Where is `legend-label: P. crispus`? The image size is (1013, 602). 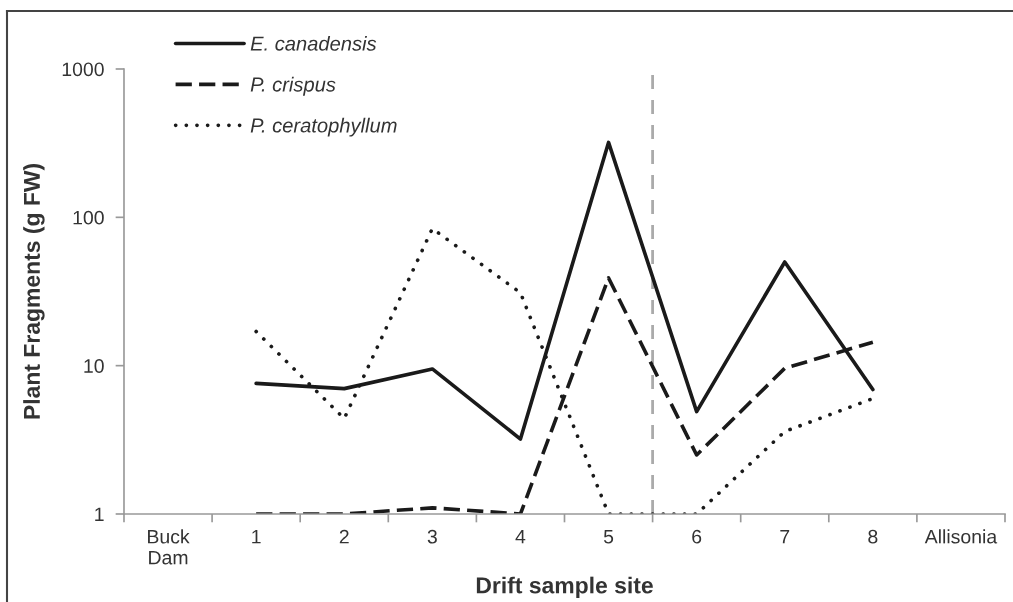
legend-label: P. crispus is located at coordinates (293, 86).